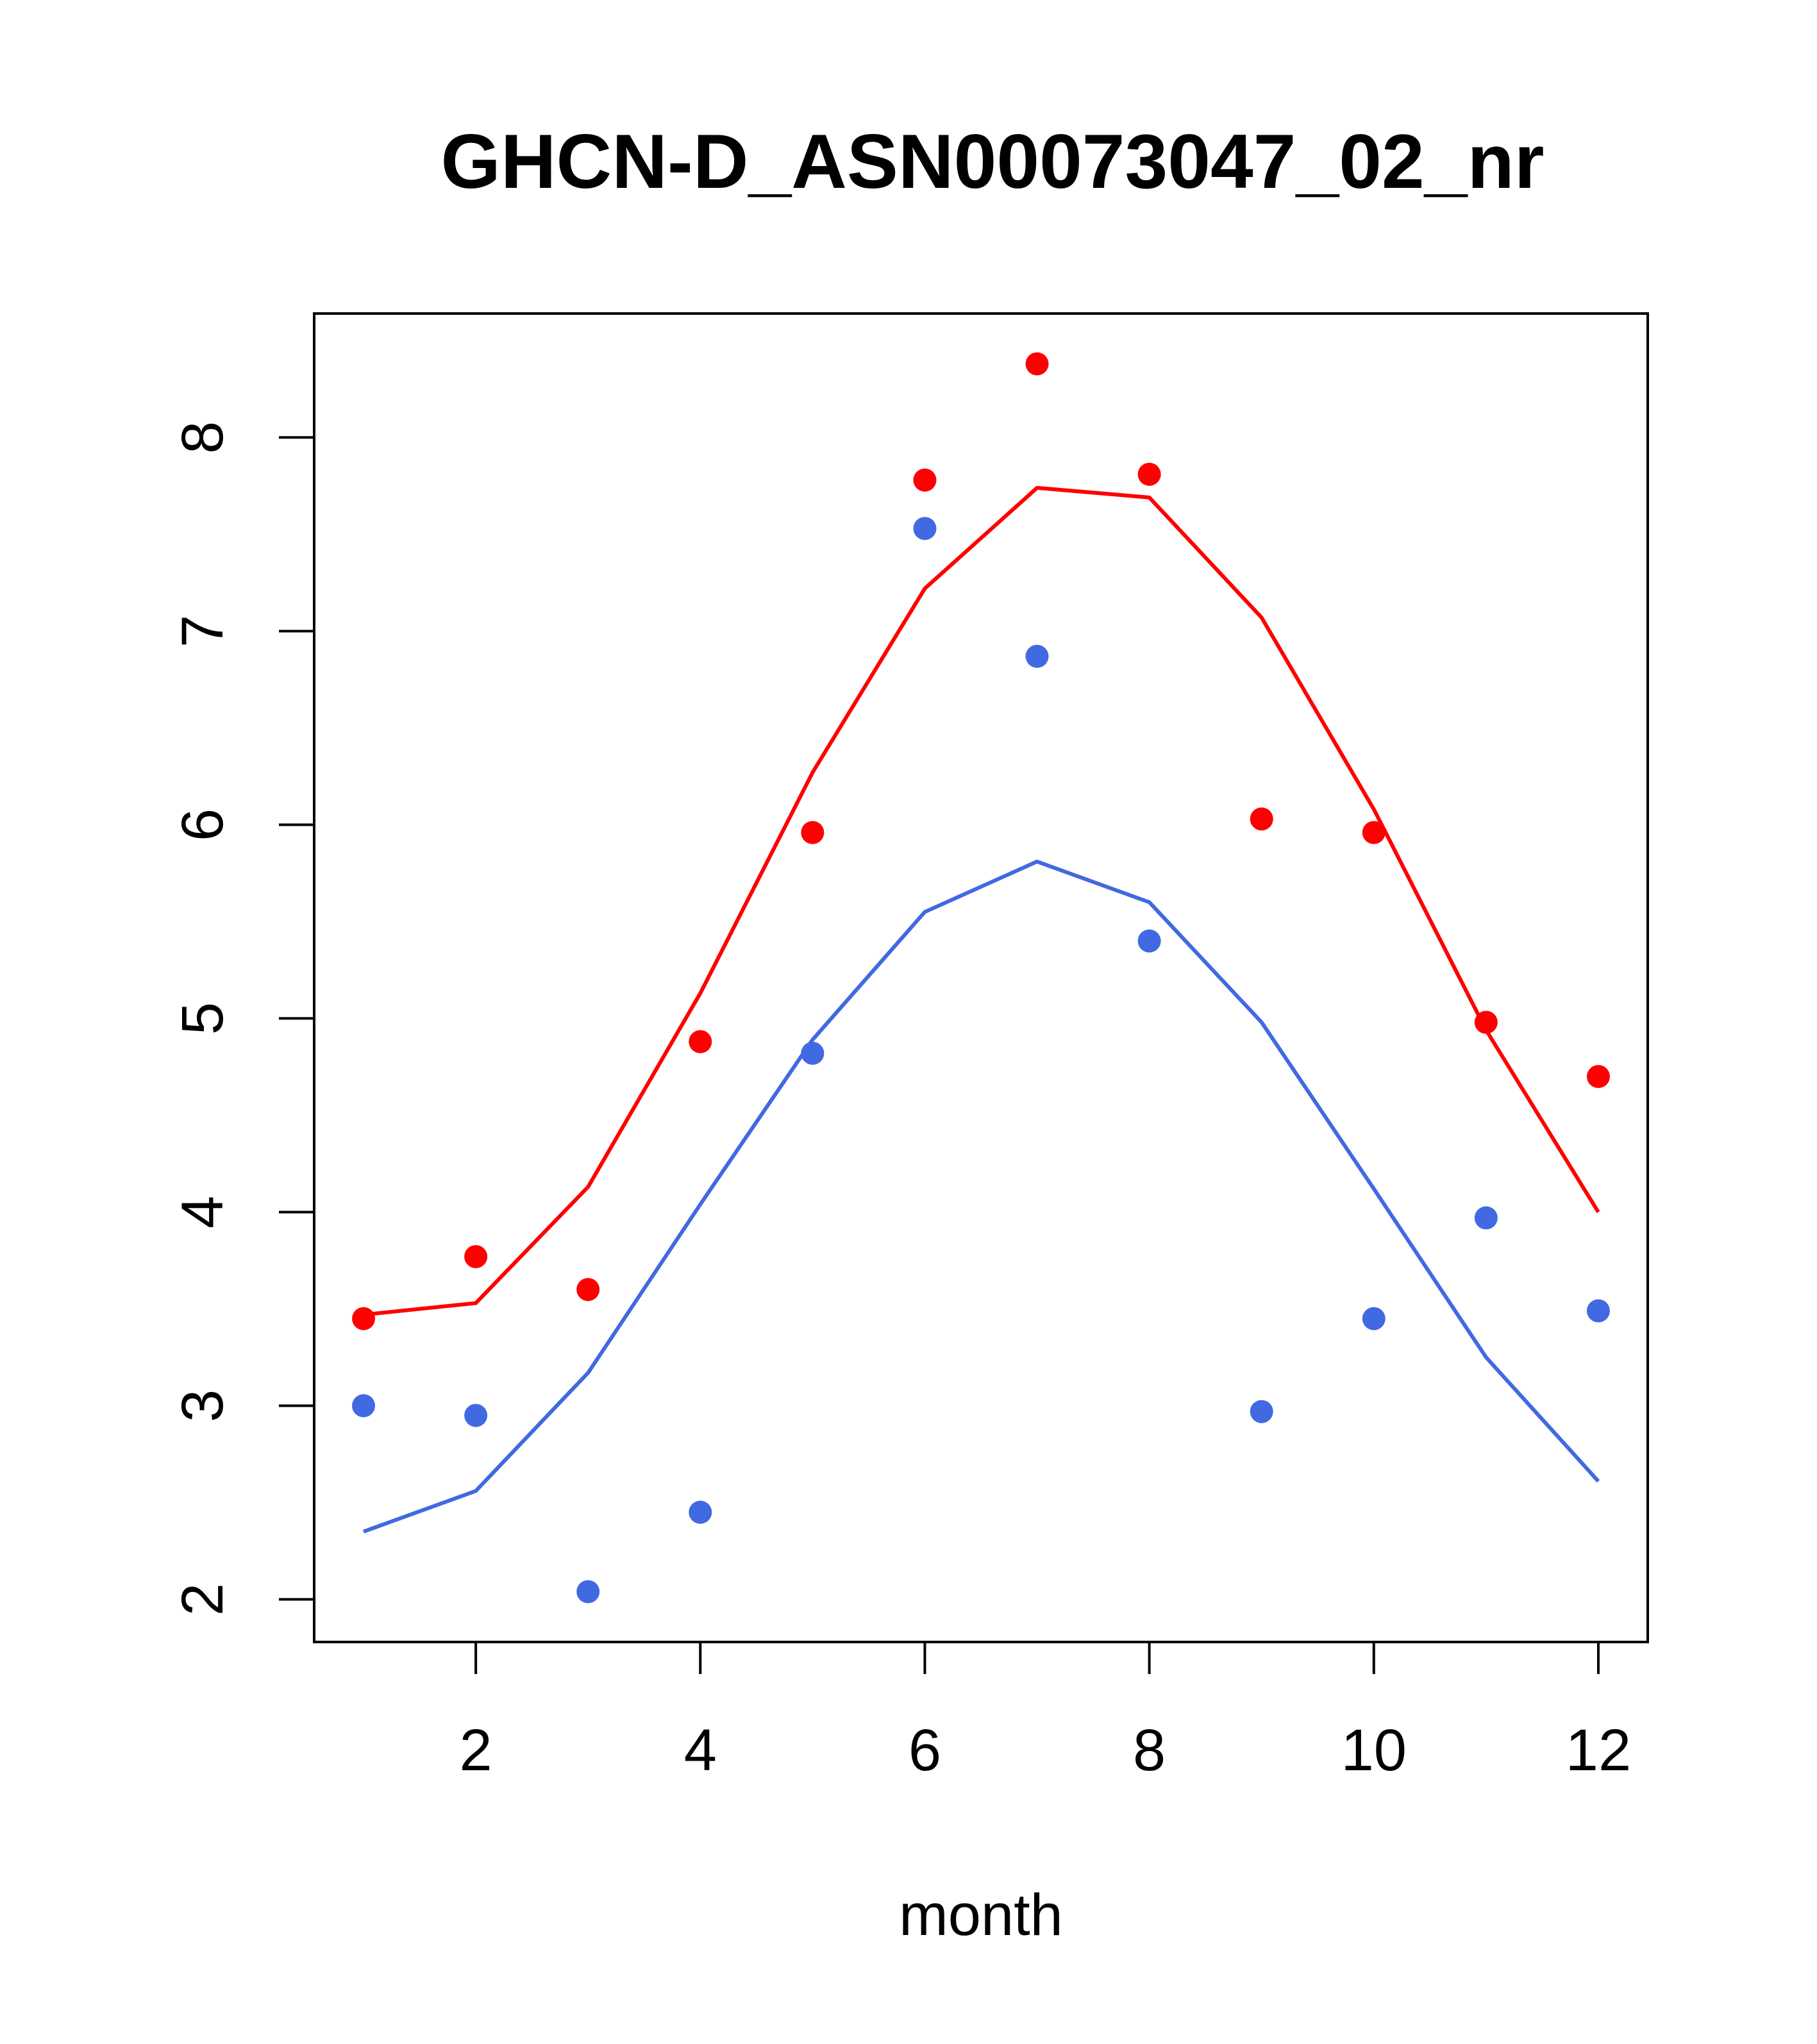 This screenshot has width=1817, height=2044. I want to click on y-tick-label: 8, so click(202, 438).